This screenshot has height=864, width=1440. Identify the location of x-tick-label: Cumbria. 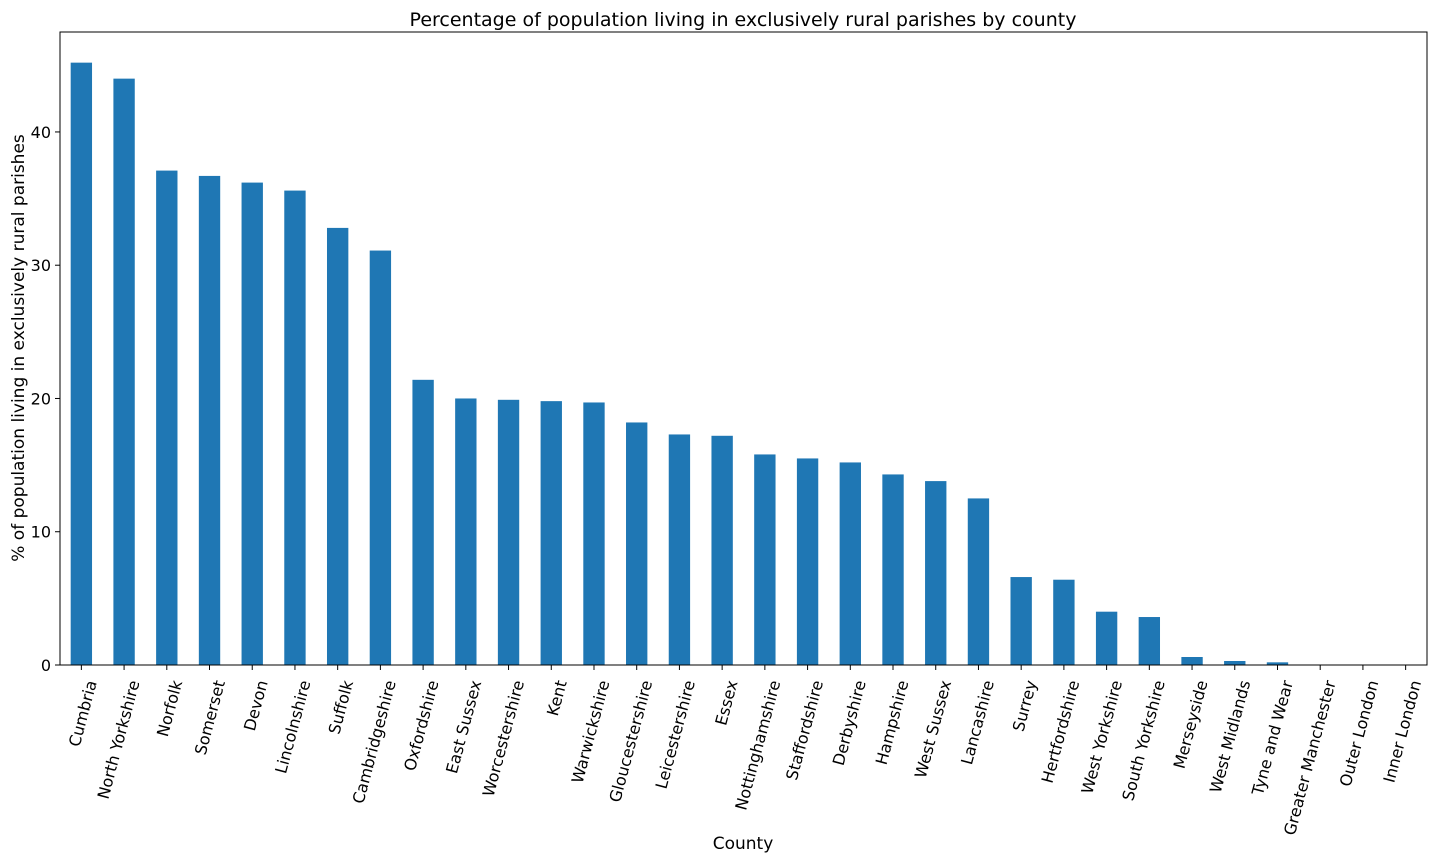
(83, 713).